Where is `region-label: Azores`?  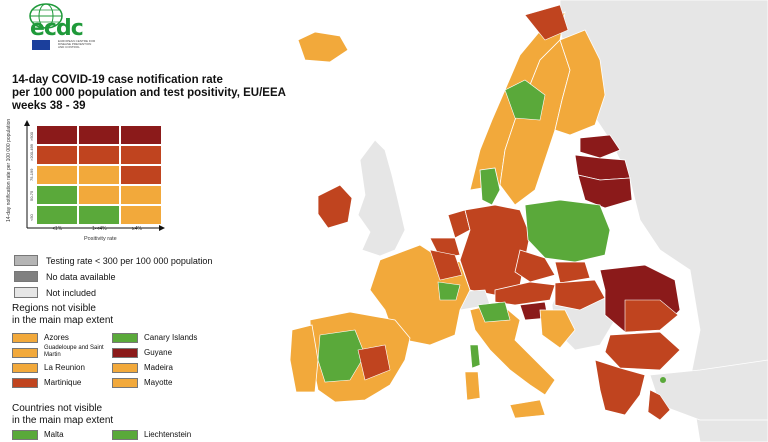
region-label: Azores is located at coordinates (56, 337).